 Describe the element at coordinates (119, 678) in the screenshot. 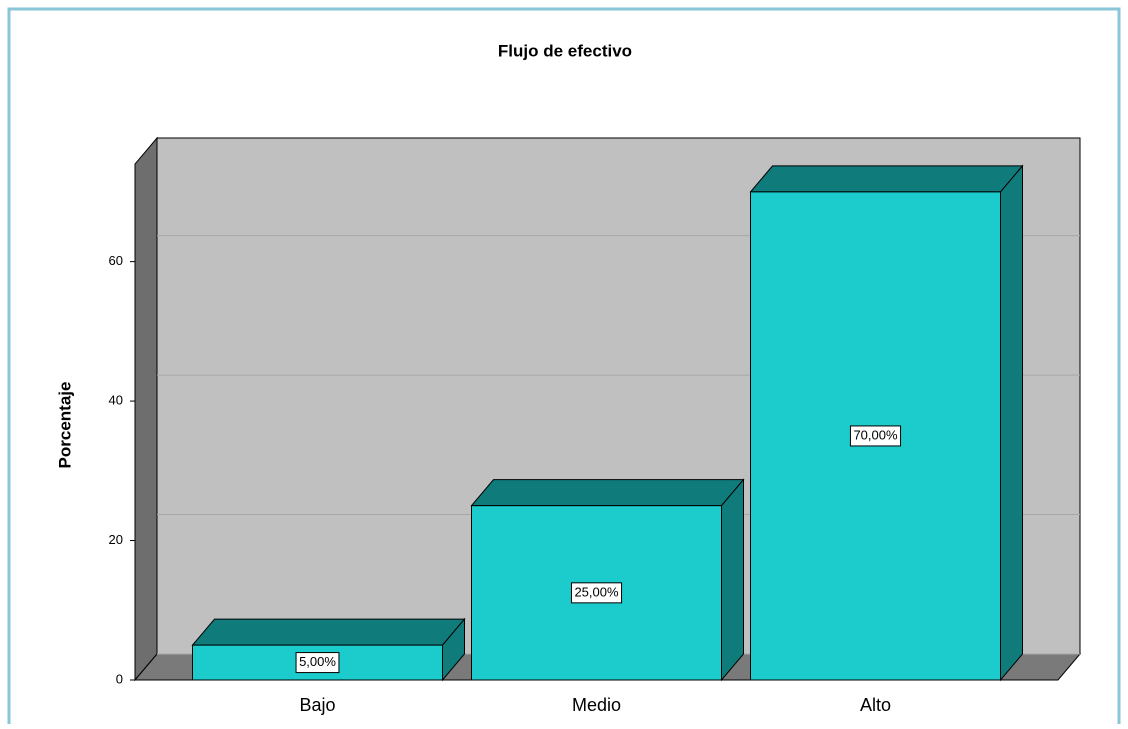

I see `y-tick-label: 0` at that location.